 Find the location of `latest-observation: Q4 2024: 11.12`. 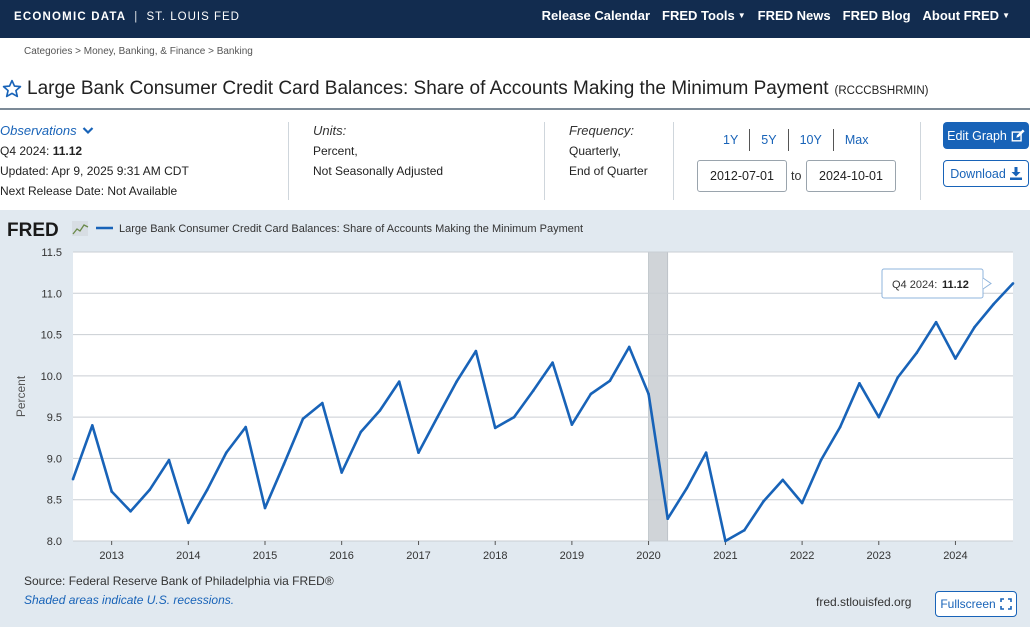

latest-observation: Q4 2024: 11.12 is located at coordinates (94, 151).